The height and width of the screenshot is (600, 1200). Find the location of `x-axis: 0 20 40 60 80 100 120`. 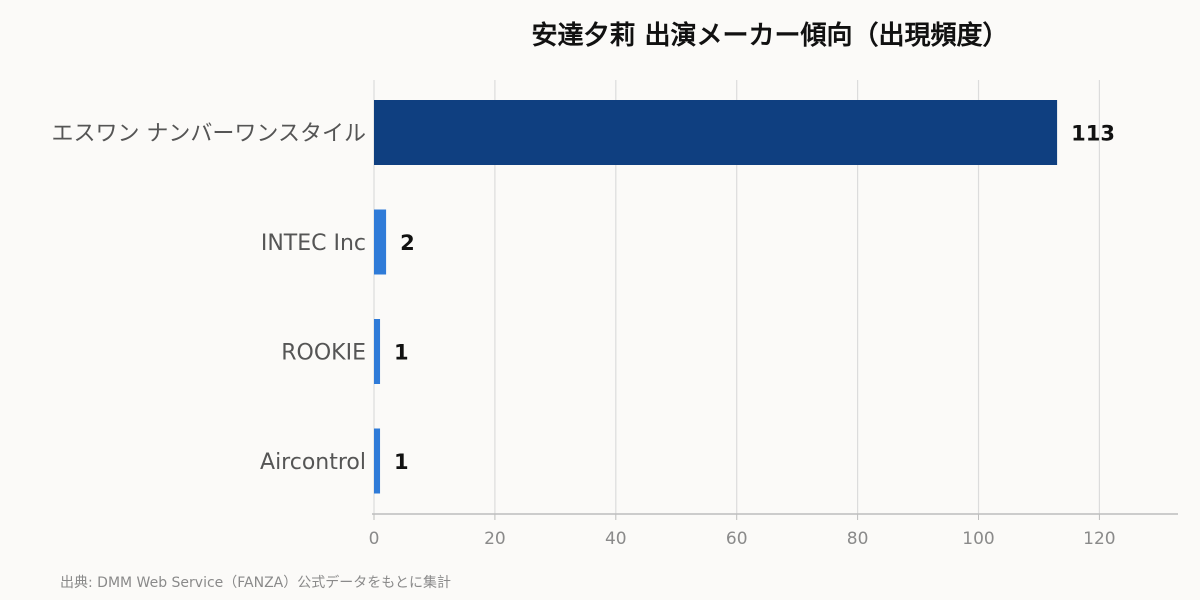

x-axis: 0 20 40 60 80 100 120 is located at coordinates (773, 531).